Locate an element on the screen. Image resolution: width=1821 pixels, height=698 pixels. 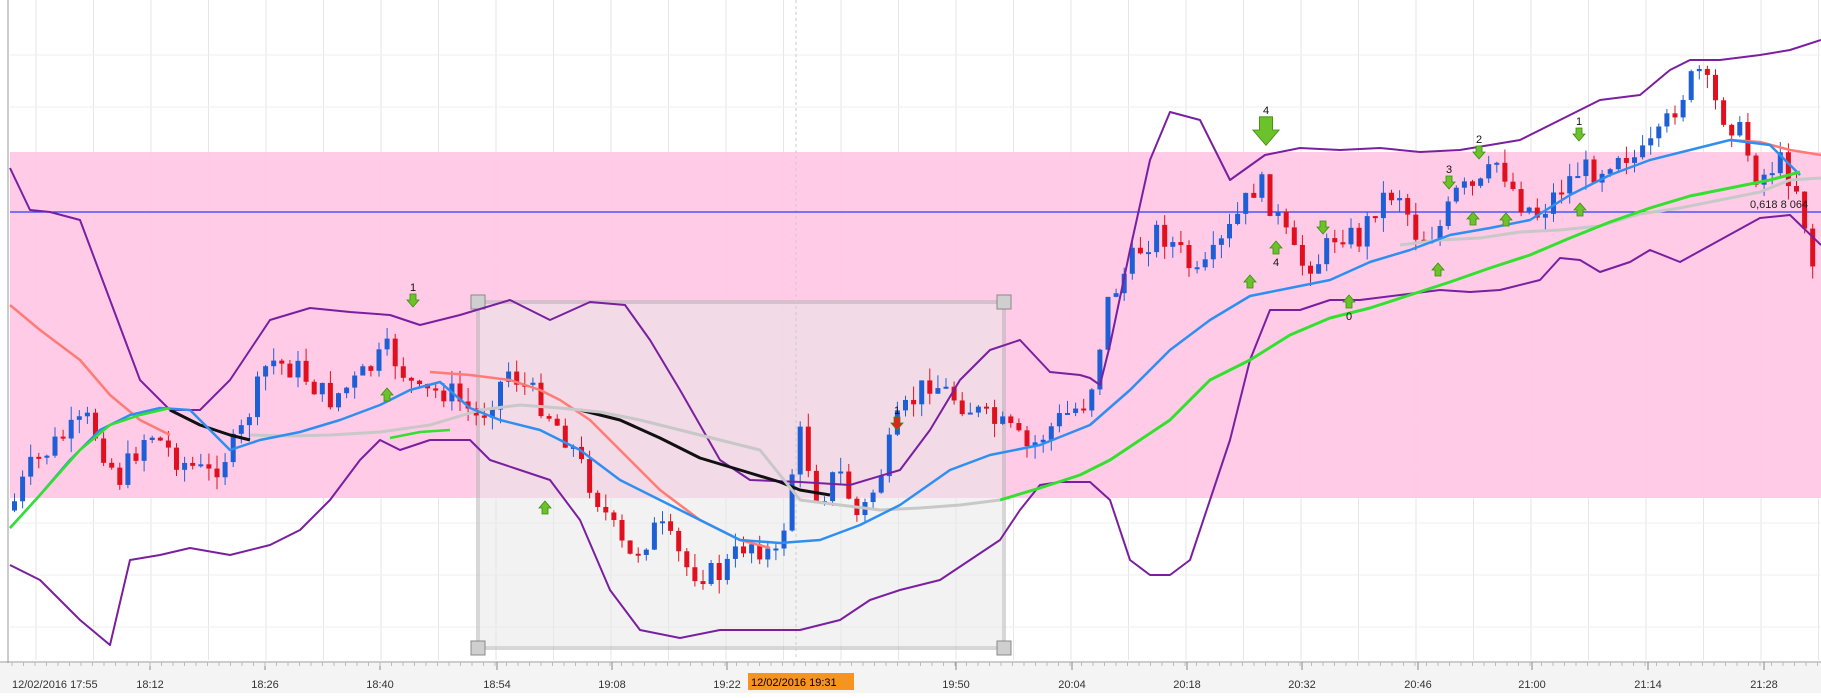
arrow-up-icon: 4 is located at coordinates (1276, 254).